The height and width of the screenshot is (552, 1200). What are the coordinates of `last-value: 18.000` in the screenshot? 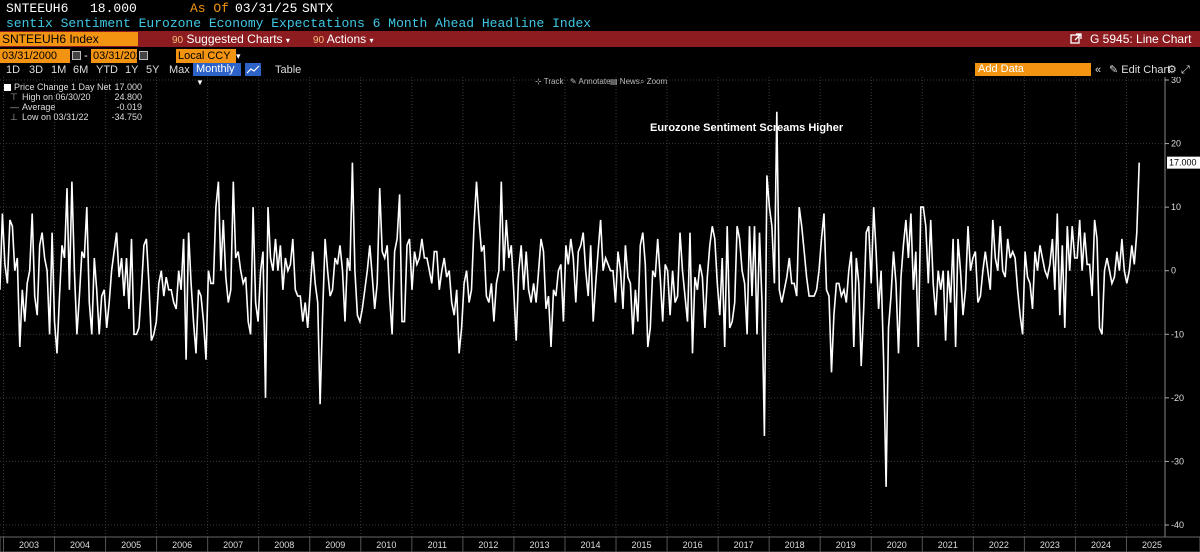 It's located at (113, 8).